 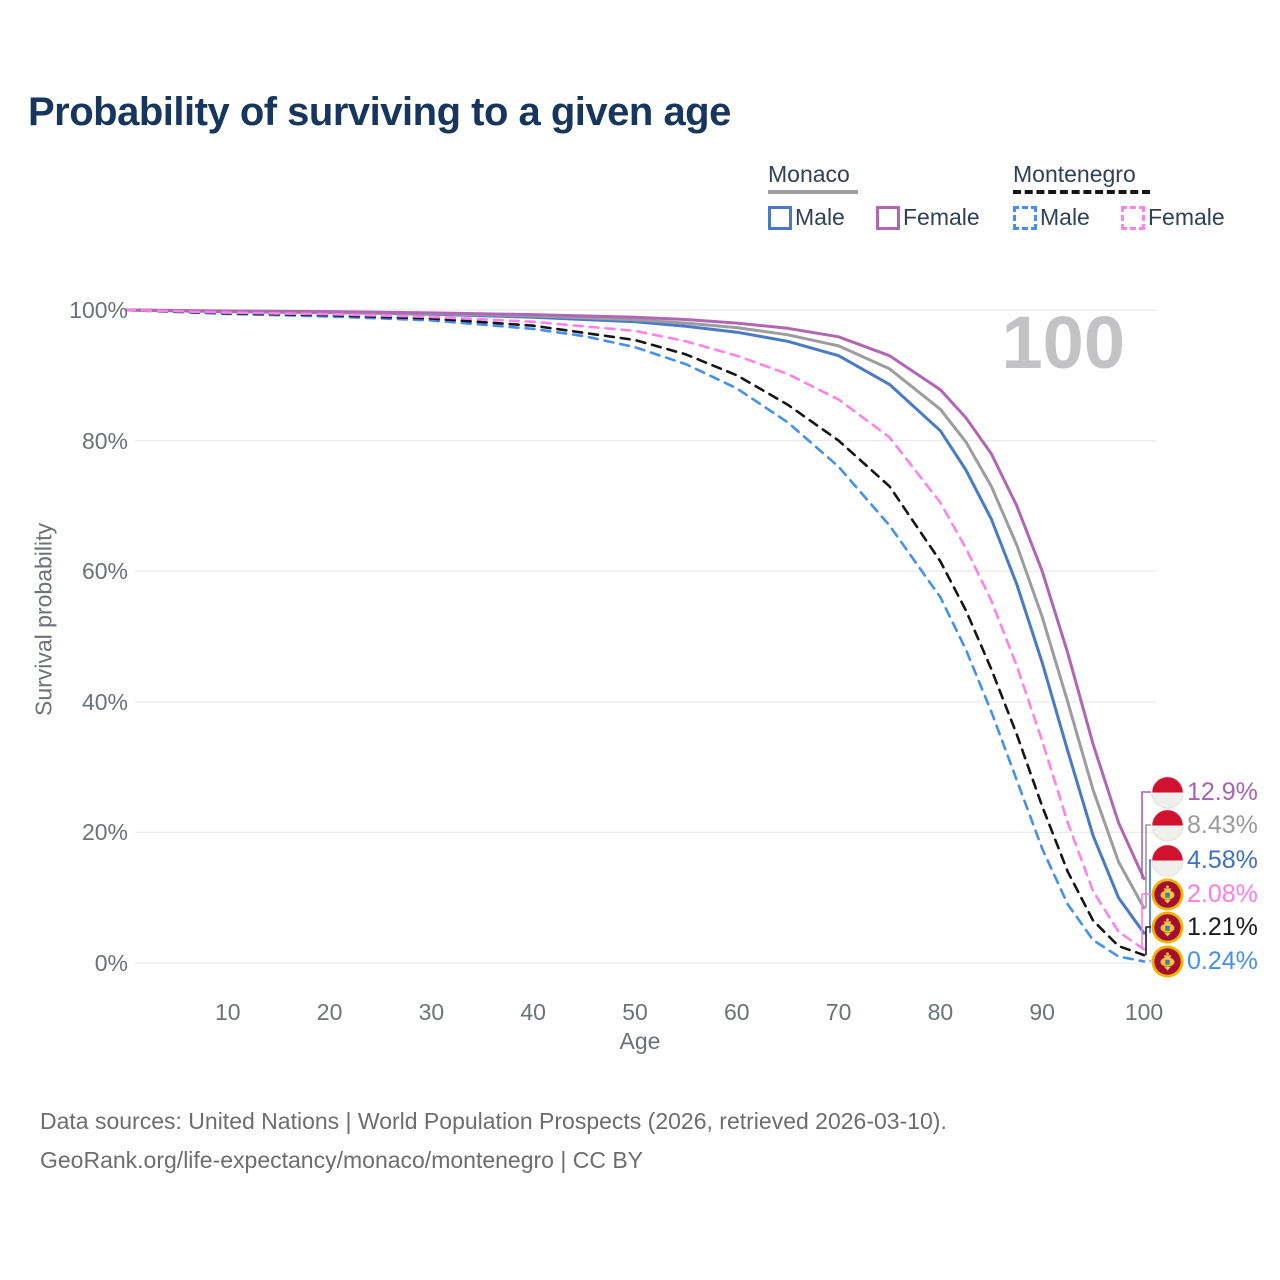 What do you see at coordinates (104, 832) in the screenshot?
I see `y-tick-label: 20%` at bounding box center [104, 832].